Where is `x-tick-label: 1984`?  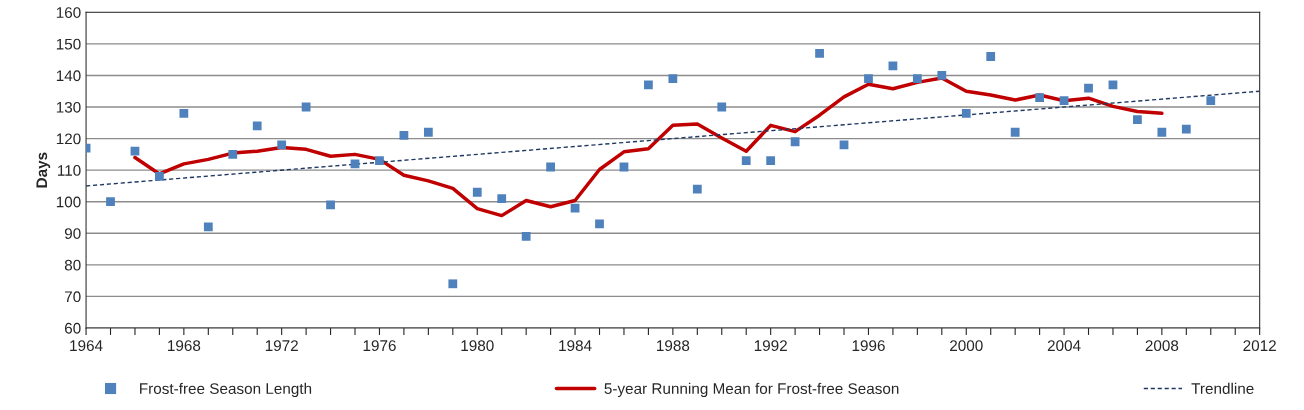 x-tick-label: 1984 is located at coordinates (575, 346).